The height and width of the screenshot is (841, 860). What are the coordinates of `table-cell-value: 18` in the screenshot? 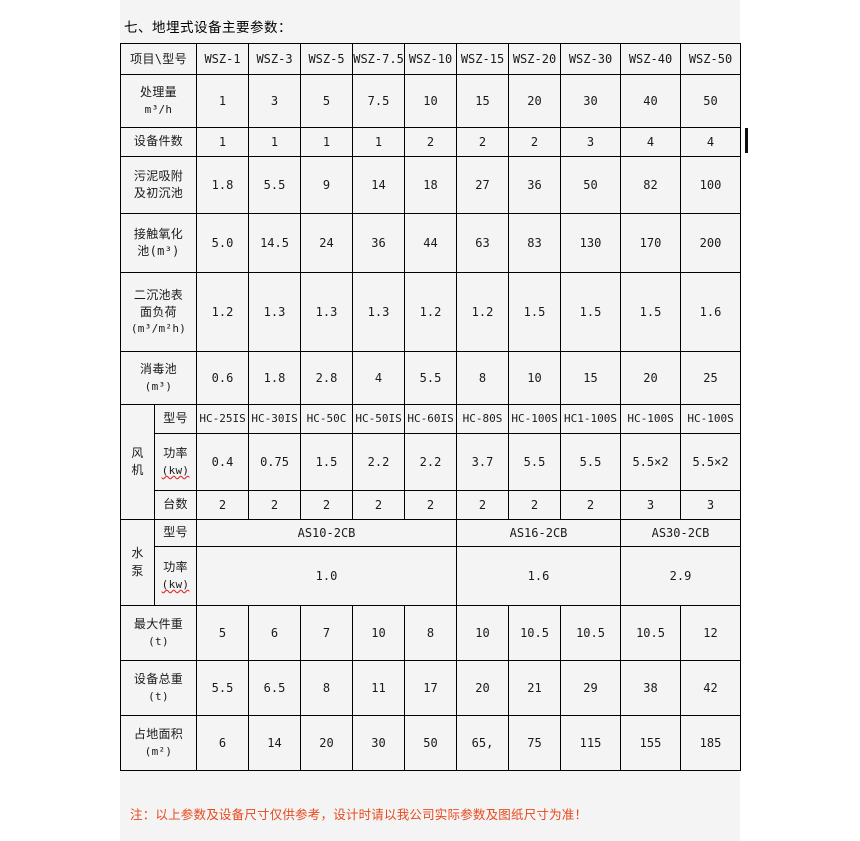 It's located at (431, 185).